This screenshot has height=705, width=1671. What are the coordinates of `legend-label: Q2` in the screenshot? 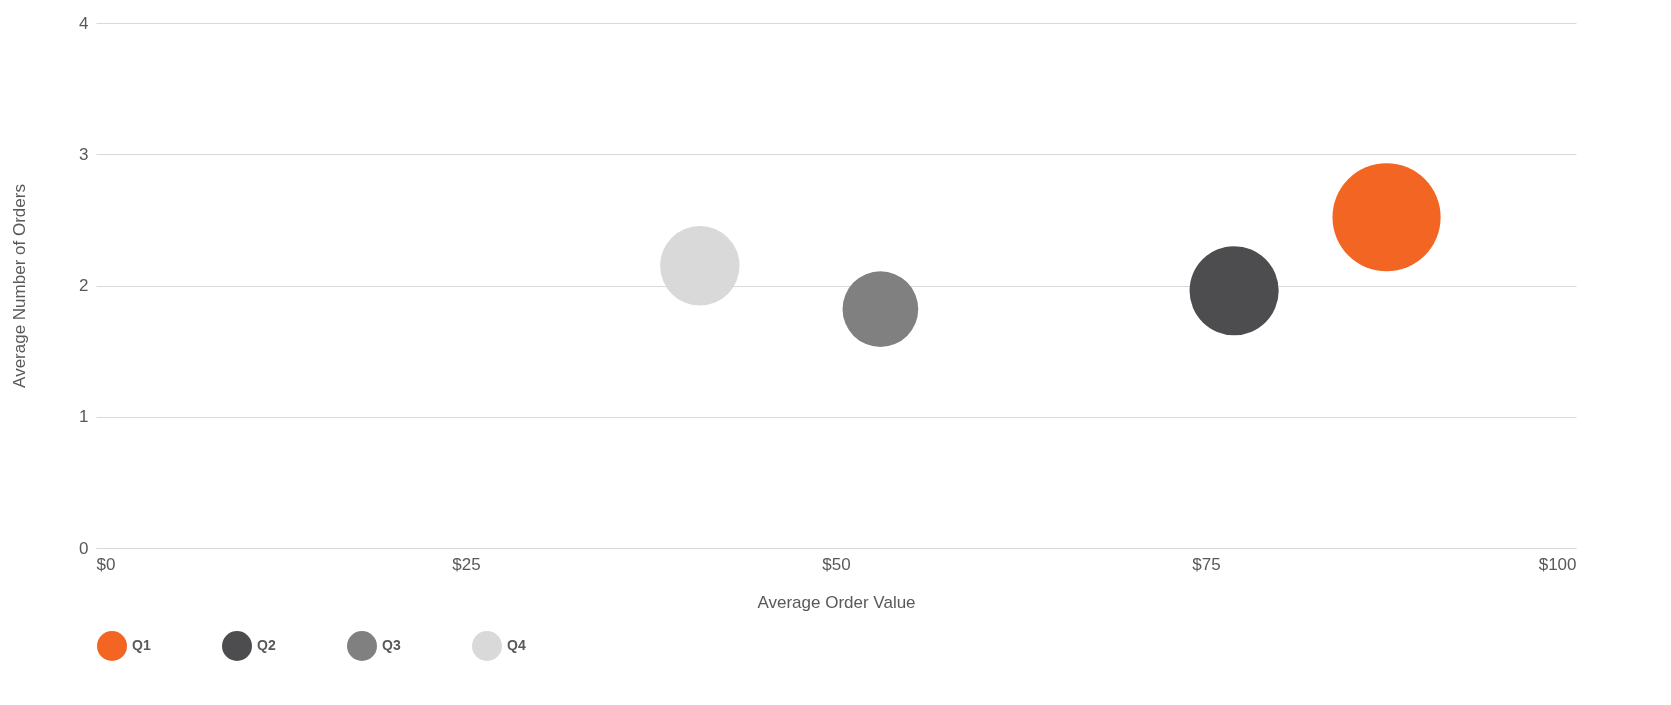 It's located at (266, 645).